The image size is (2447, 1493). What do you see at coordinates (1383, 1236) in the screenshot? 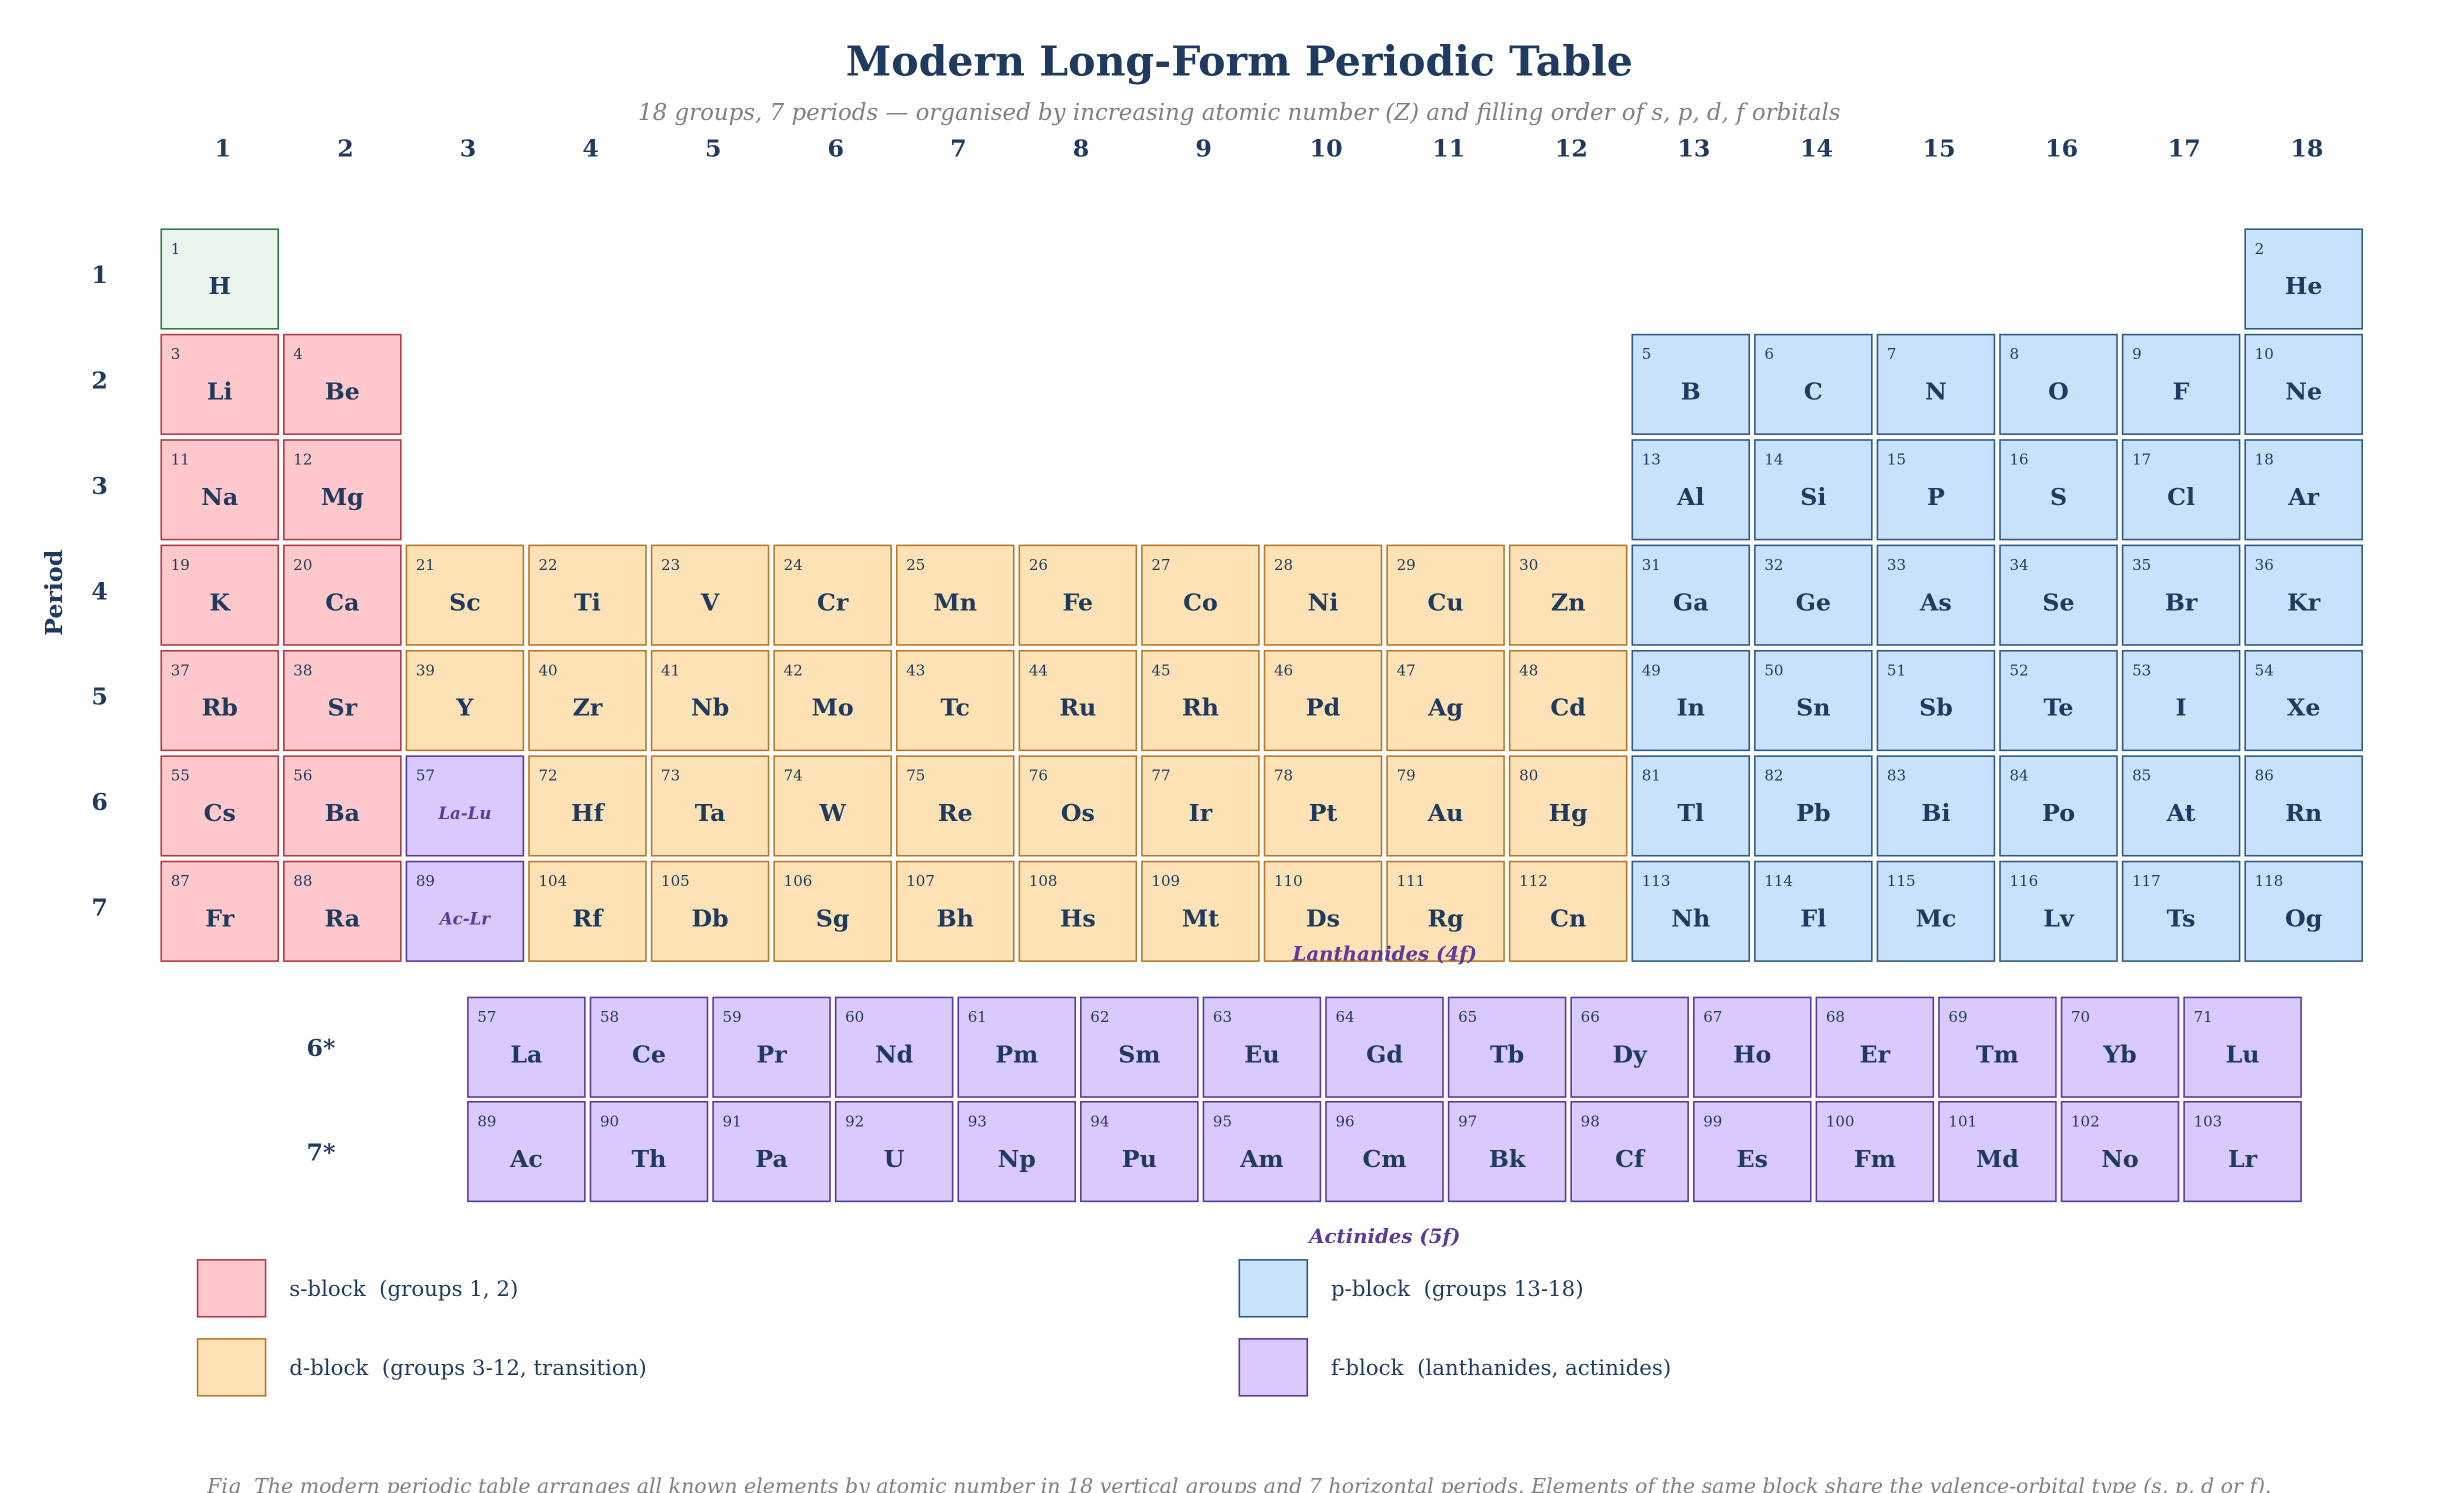
I see `f-series-caption: Actinides (5f)` at bounding box center [1383, 1236].